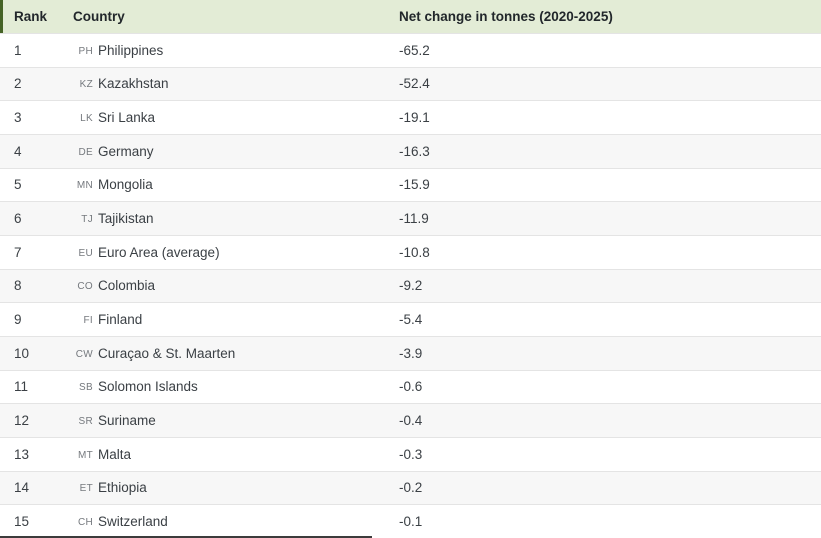  What do you see at coordinates (22, 522) in the screenshot?
I see `rank-cell: 15` at bounding box center [22, 522].